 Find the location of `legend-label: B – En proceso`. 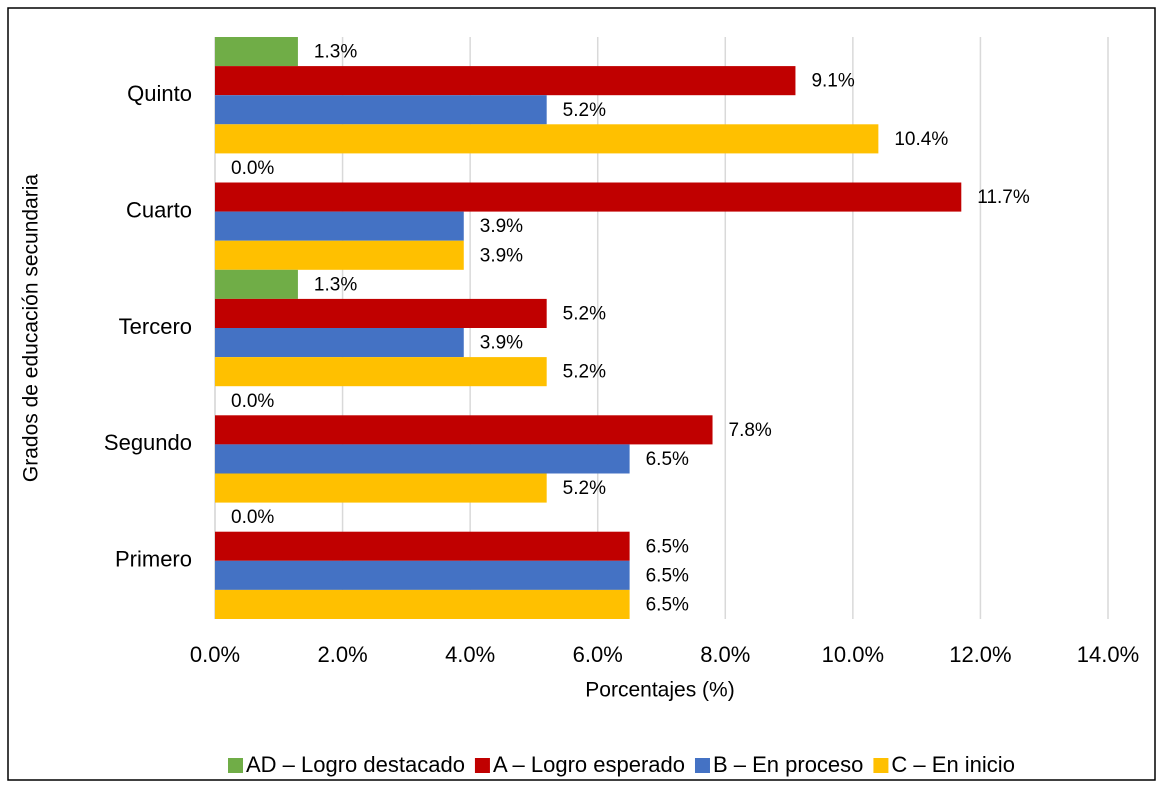

legend-label: B – En proceso is located at coordinates (788, 764).